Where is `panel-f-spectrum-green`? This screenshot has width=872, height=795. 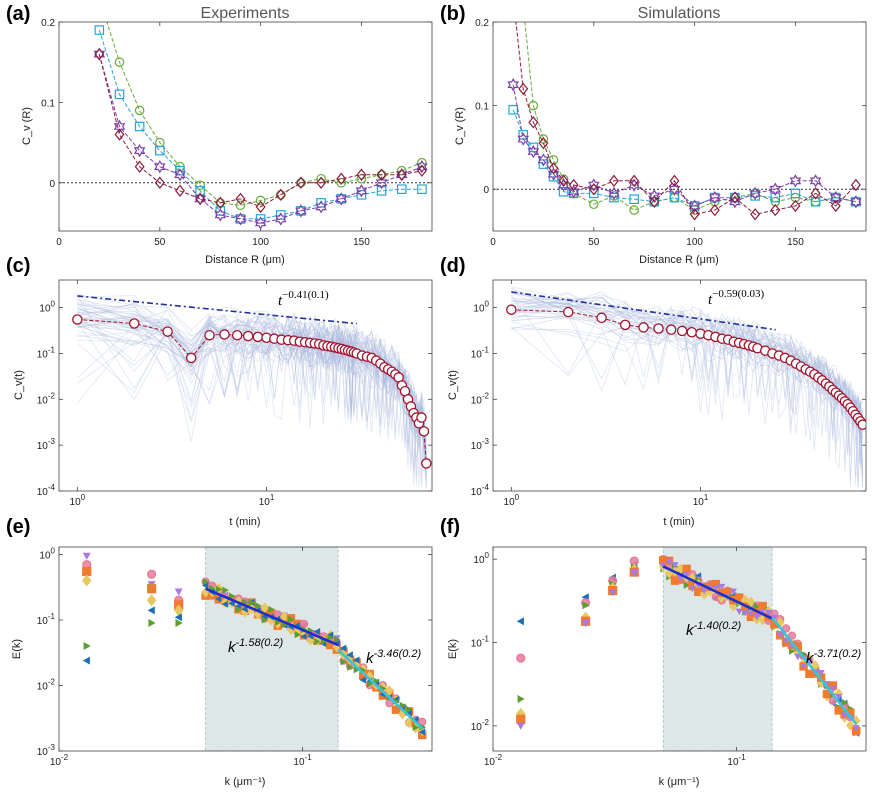
panel-f-spectrum-green is located at coordinates (687, 585).